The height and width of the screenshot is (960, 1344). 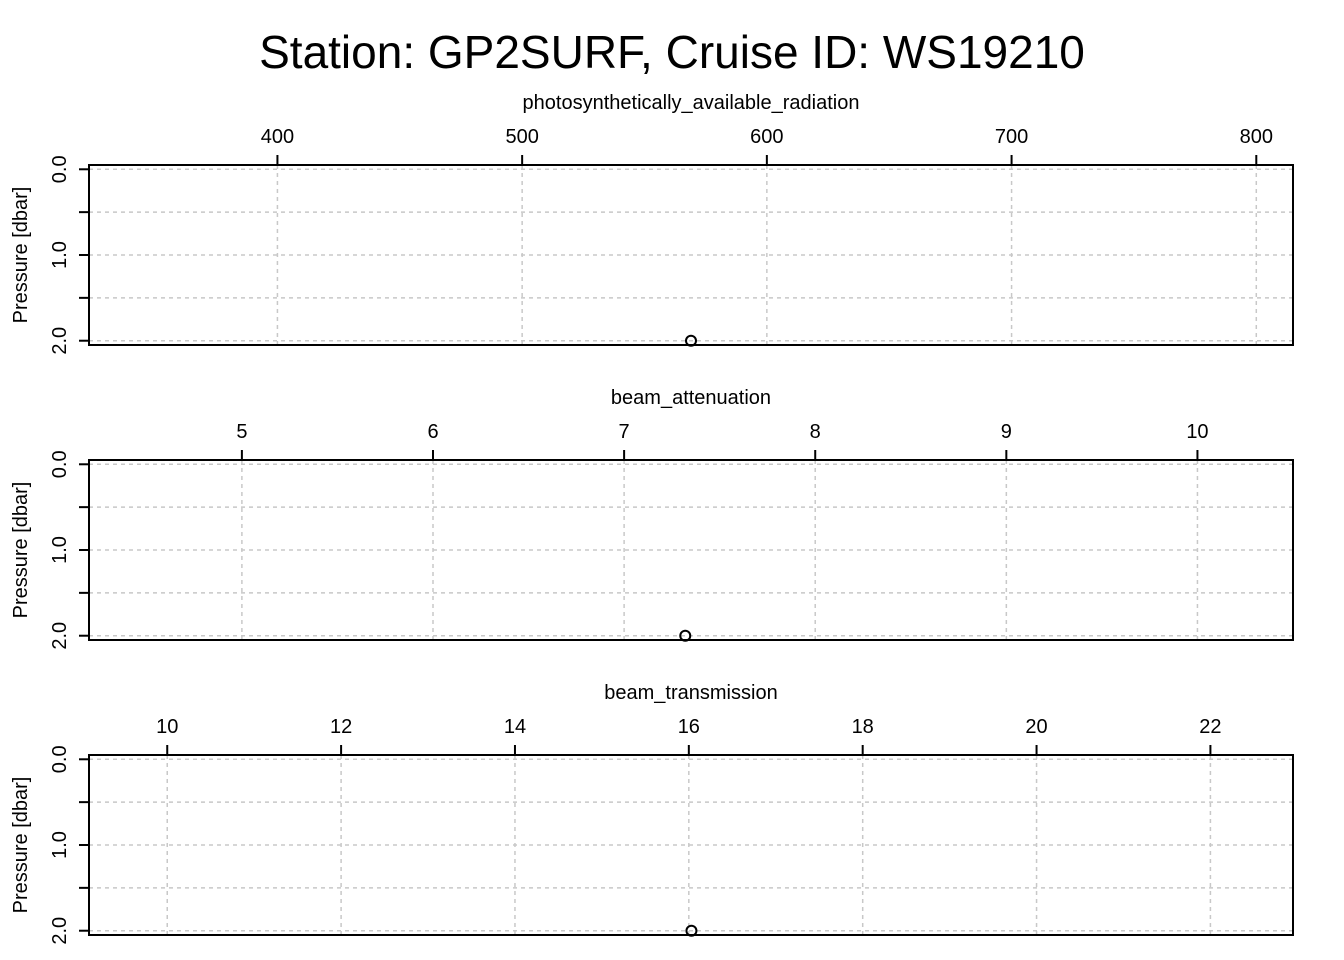 I want to click on panel-title: beam_transmission, so click(x=690, y=693).